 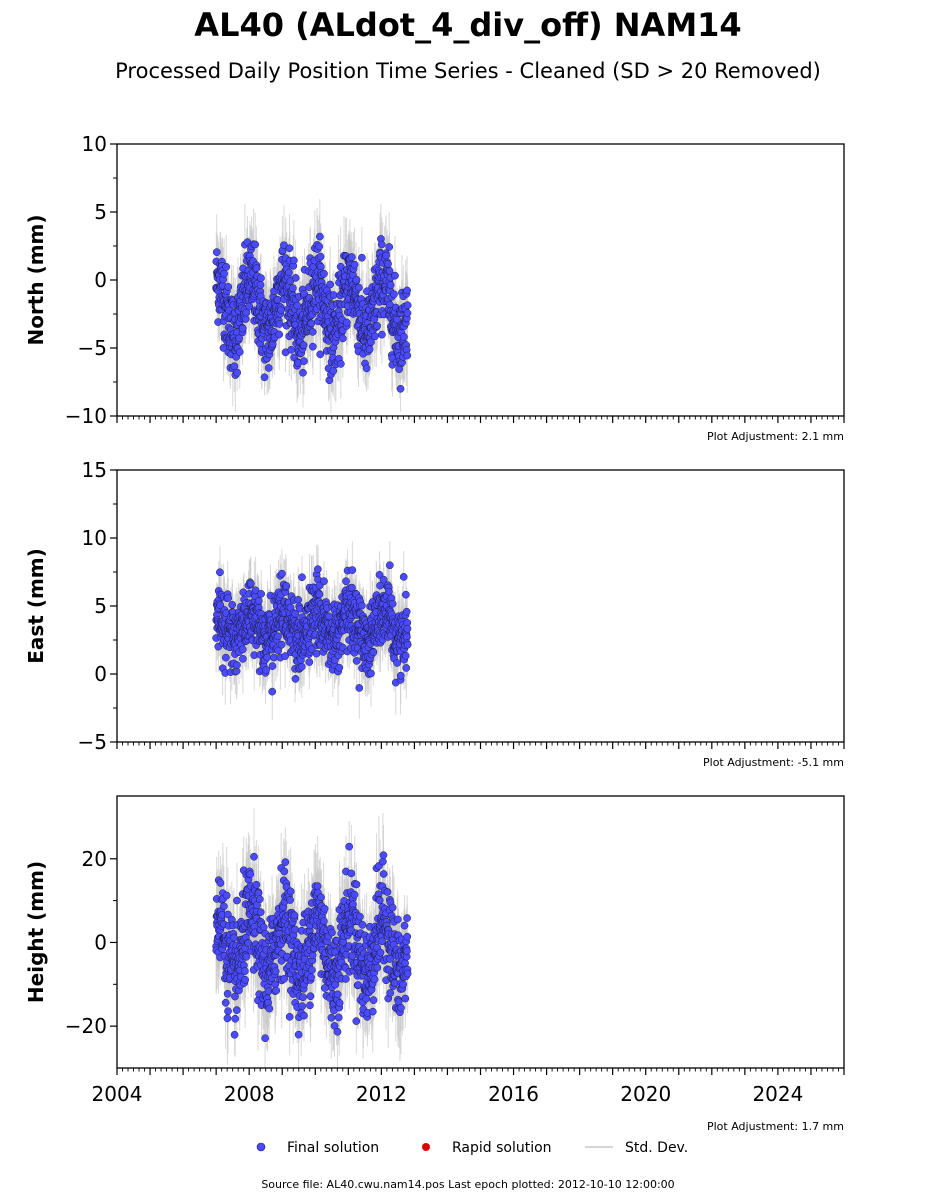 I want to click on y-tick-label: −5, so click(x=92, y=348).